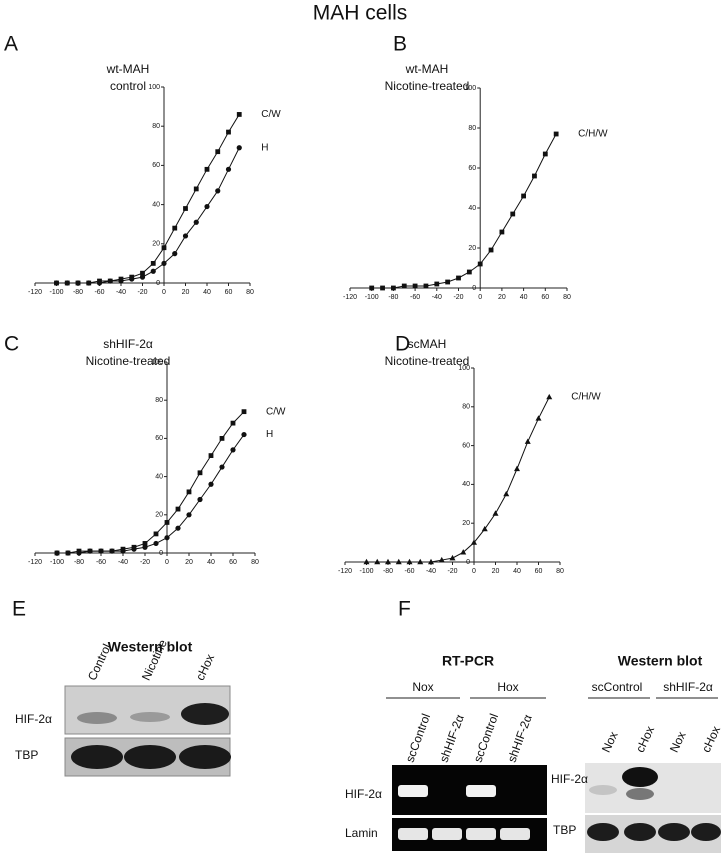 The width and height of the screenshot is (721, 853). Describe the element at coordinates (422, 687) in the screenshot. I see `group-label: Nox` at that location.